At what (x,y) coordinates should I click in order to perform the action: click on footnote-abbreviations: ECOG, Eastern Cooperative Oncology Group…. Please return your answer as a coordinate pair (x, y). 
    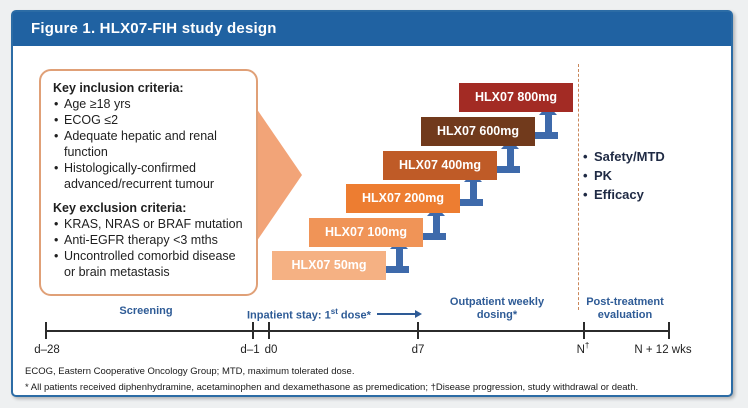
    Looking at the image, I should click on (190, 371).